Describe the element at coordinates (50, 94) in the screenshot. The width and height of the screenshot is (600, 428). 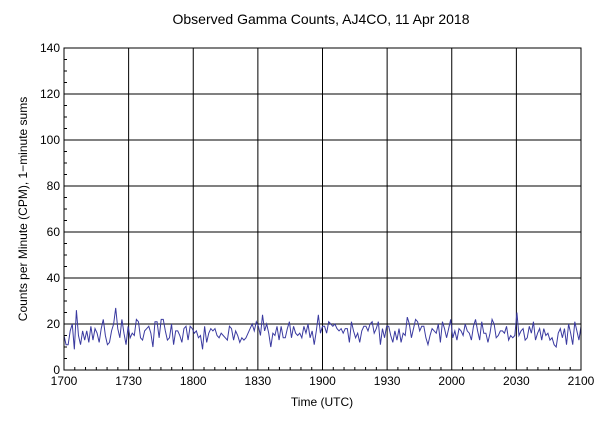
I see `y-tick-label: 120` at that location.